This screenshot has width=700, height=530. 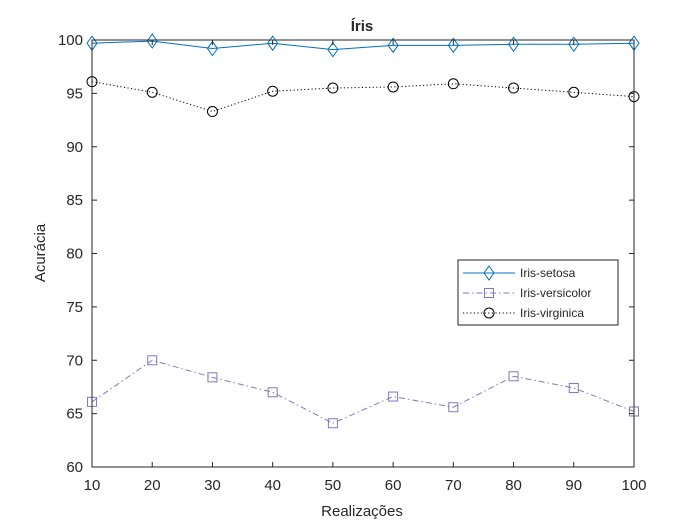 I want to click on x-tick-label-6: 70, so click(x=453, y=485).